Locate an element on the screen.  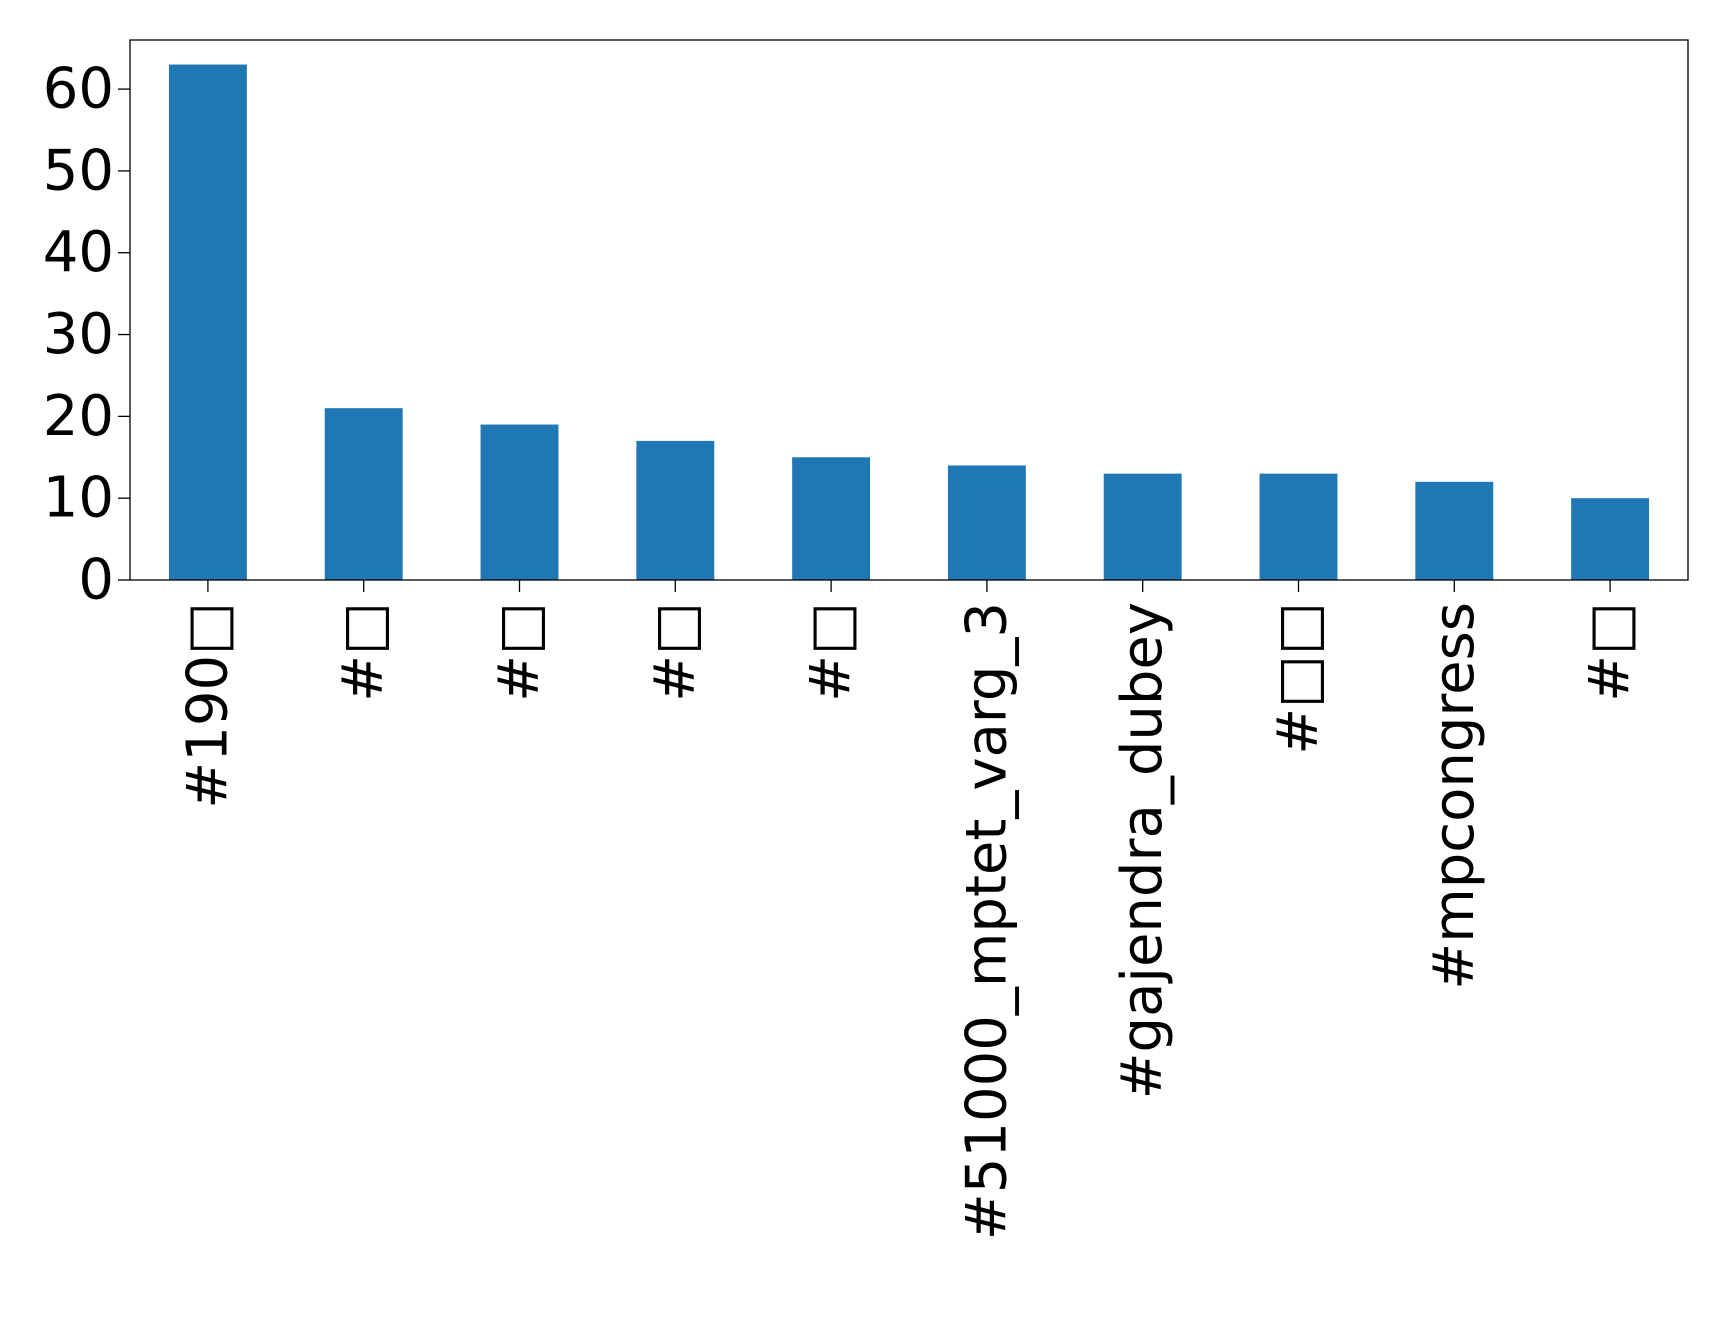
x-tick-label: #□□ is located at coordinates (1298, 678).